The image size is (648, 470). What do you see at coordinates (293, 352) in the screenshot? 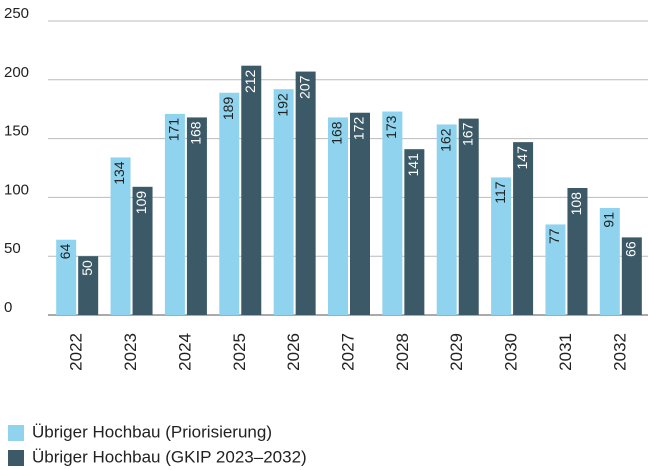
I see `x-tick-label: 2026` at bounding box center [293, 352].